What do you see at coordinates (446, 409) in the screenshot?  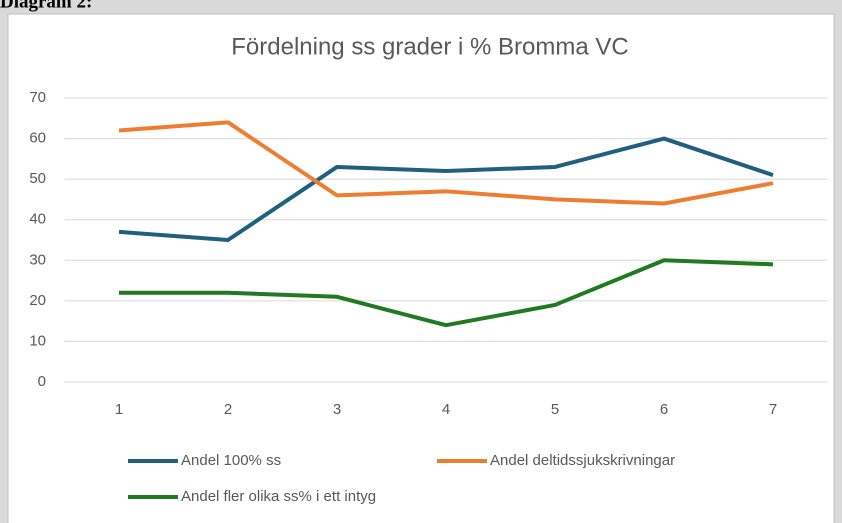 I see `x-tick-label: 4` at bounding box center [446, 409].